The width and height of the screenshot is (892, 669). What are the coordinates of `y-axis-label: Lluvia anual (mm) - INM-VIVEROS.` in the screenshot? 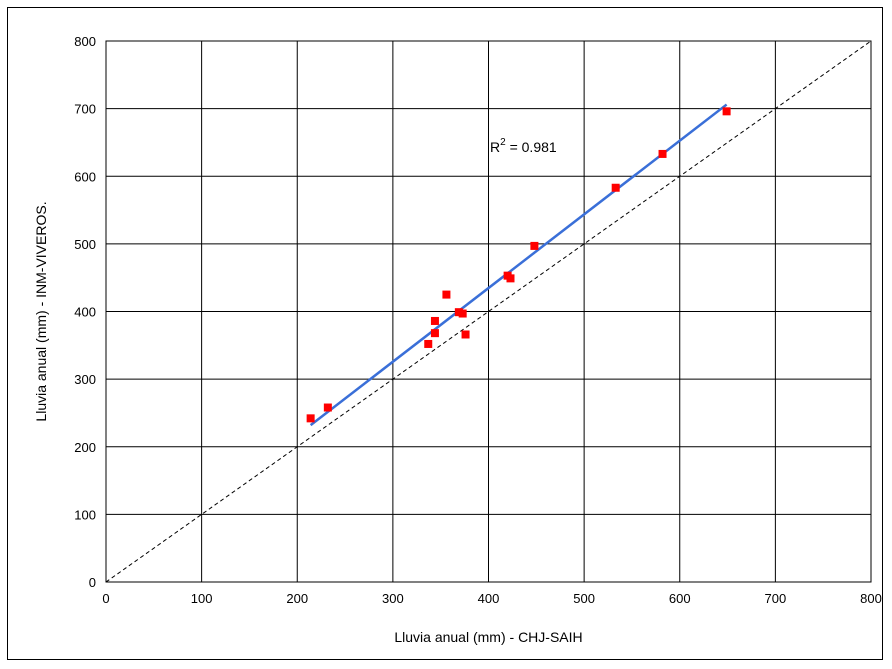 It's located at (41, 311).